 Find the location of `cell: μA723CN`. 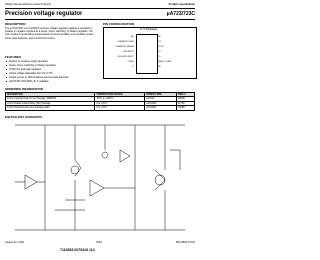

cell: μA723CN is located at coordinates (160, 108).